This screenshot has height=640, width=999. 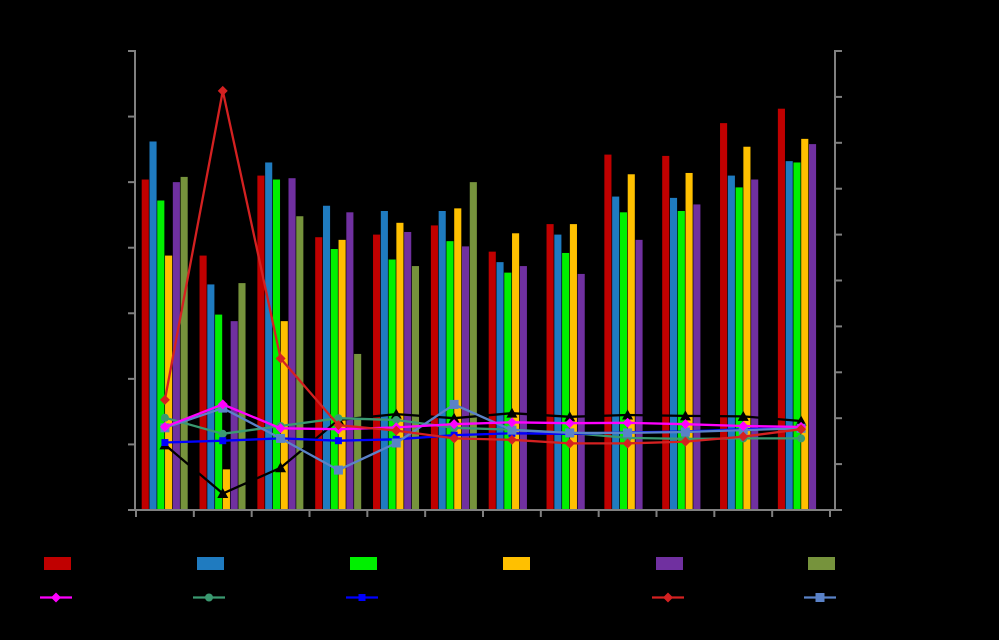 I want to click on legend-line-sea-green, so click(x=209, y=597).